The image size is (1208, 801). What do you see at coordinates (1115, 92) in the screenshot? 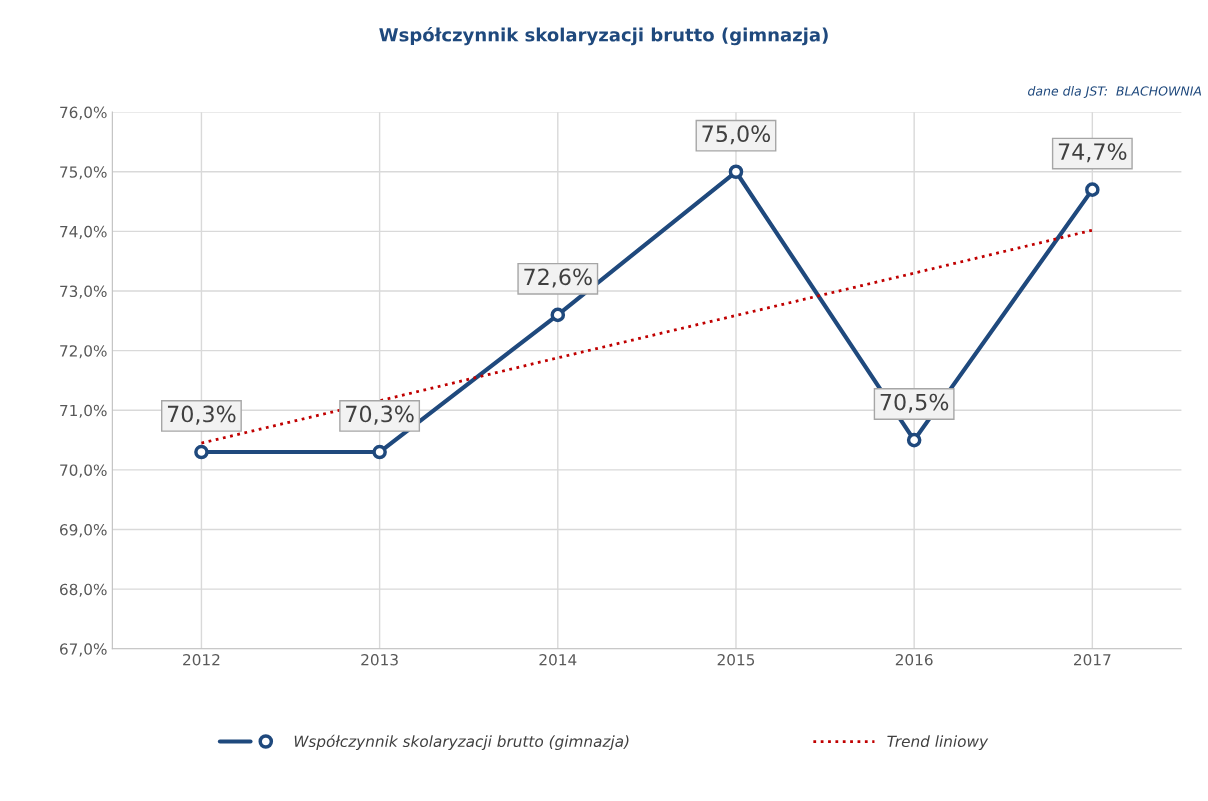
I see `text: dane dla JST: BLACHOWNIA` at bounding box center [1115, 92].